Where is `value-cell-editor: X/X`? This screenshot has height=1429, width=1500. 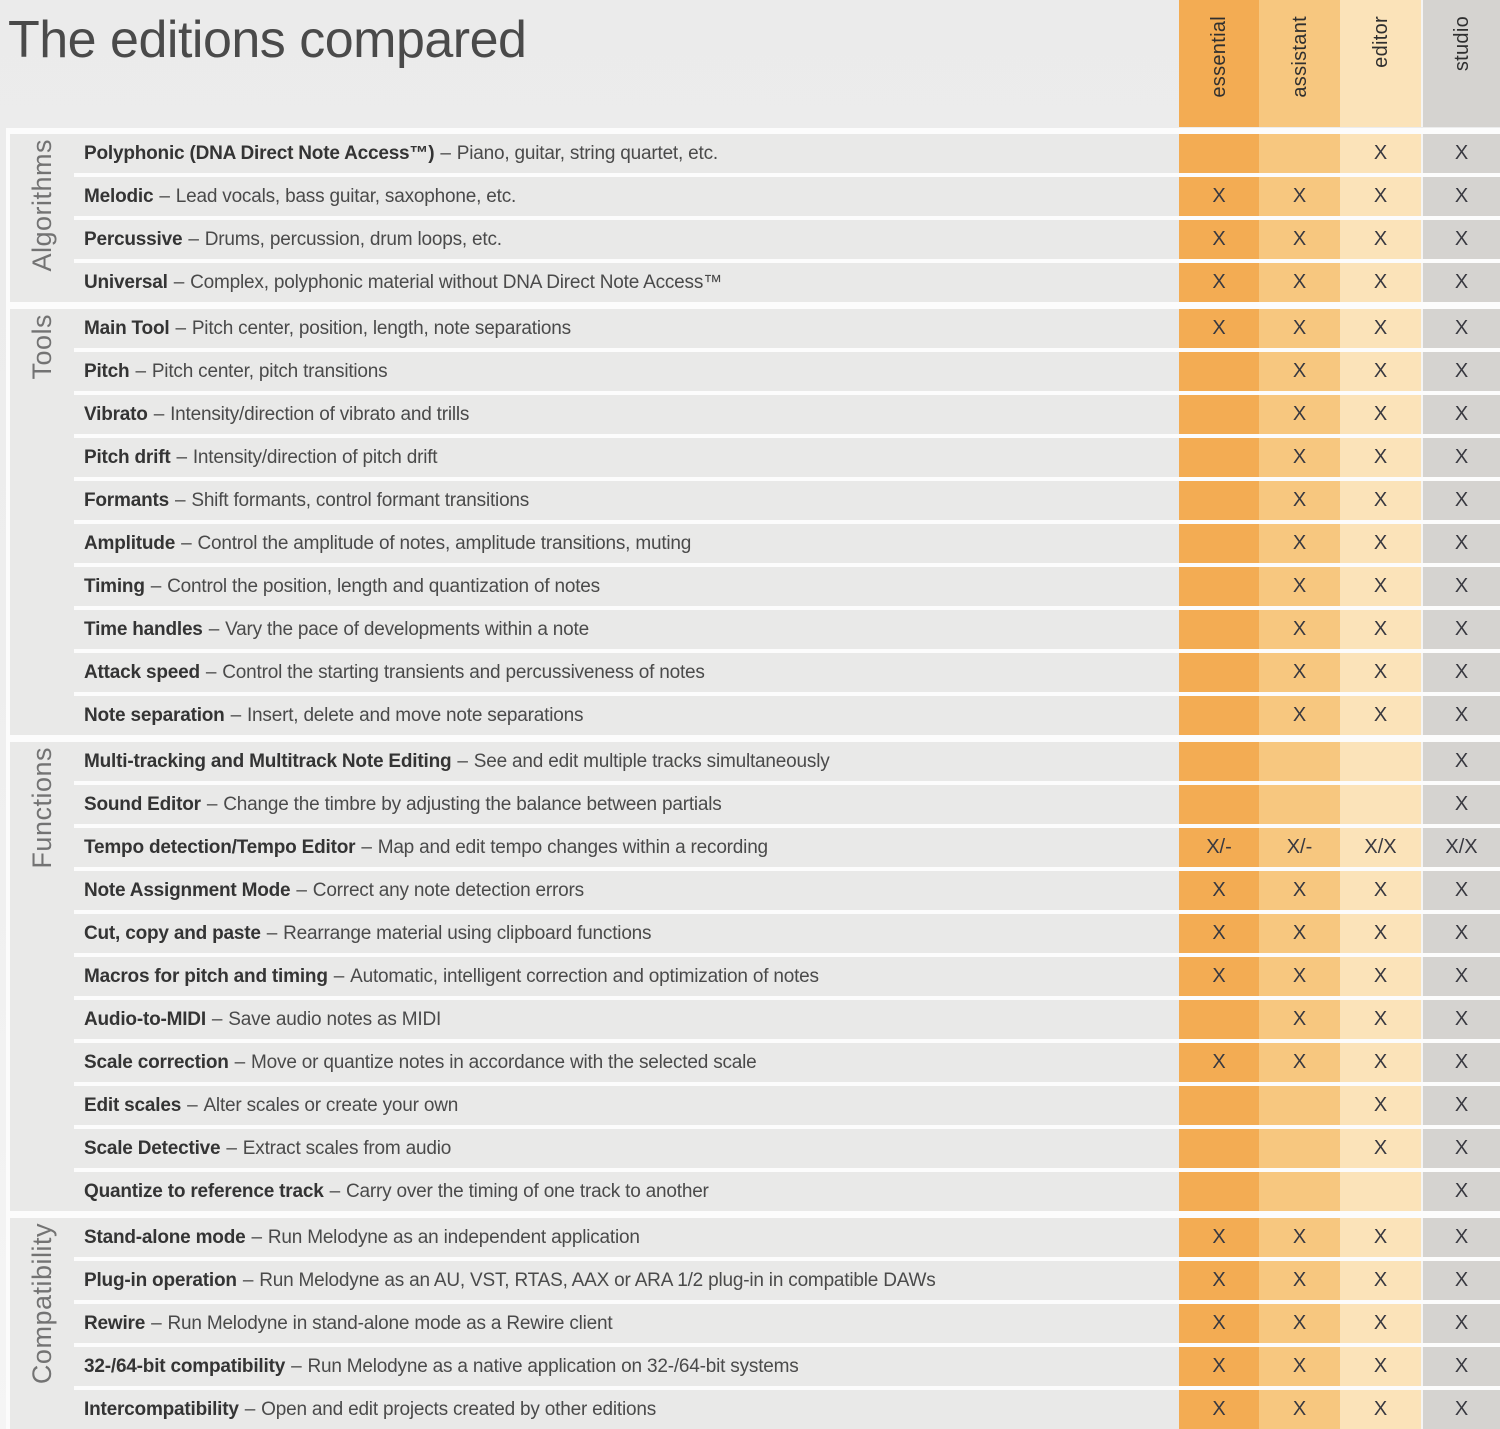
value-cell-editor: X/X is located at coordinates (1380, 847).